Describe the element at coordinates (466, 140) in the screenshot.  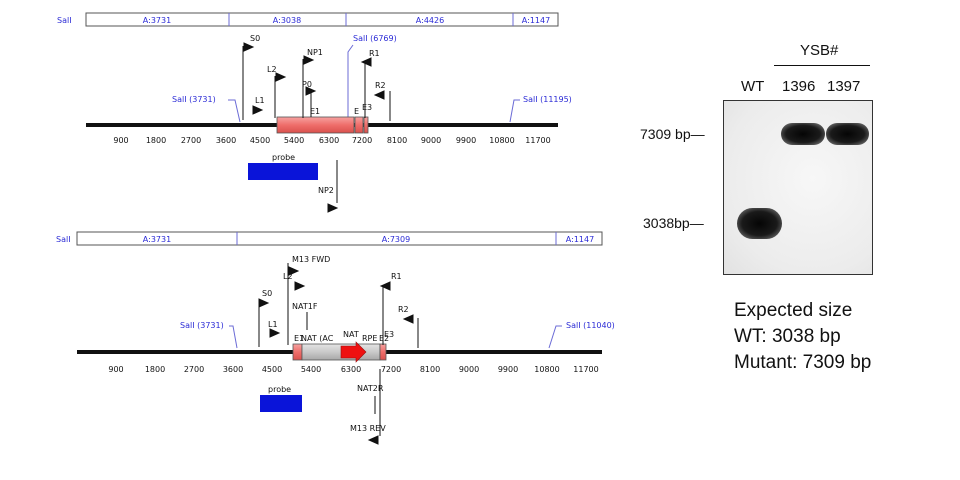
I see `wt-tick-label: 9900` at that location.